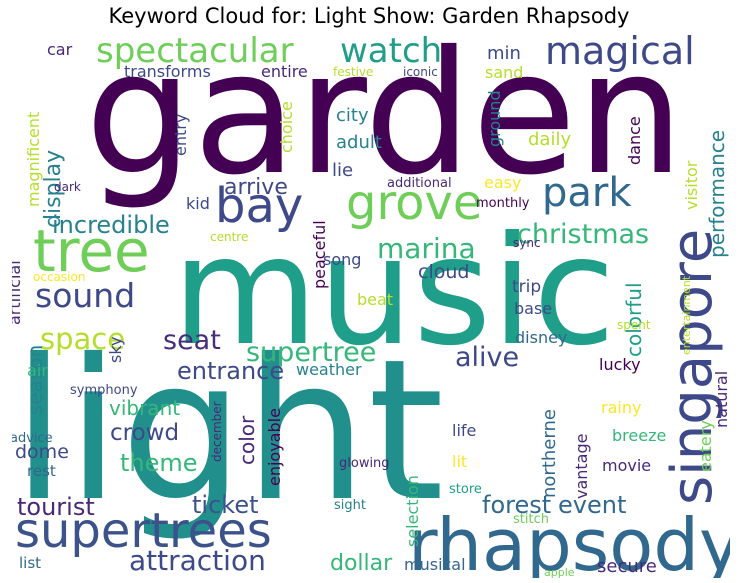 Image resolution: width=738 pixels, height=583 pixels. I want to click on word-car: car, so click(60, 49).